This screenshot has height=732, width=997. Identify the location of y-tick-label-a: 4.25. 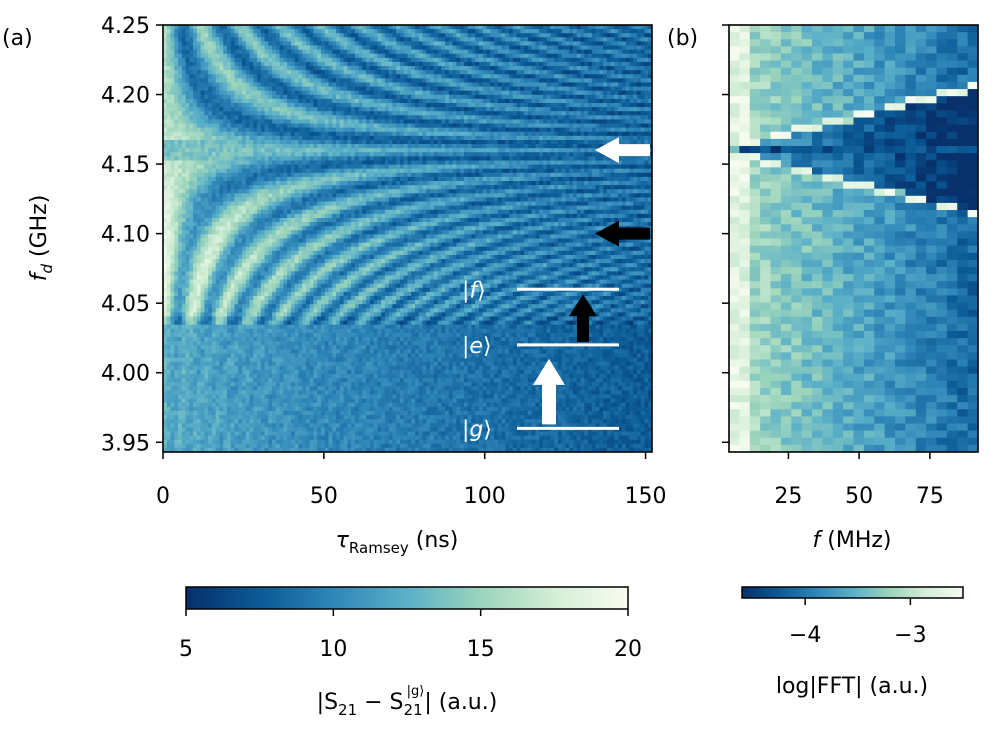
(125, 26).